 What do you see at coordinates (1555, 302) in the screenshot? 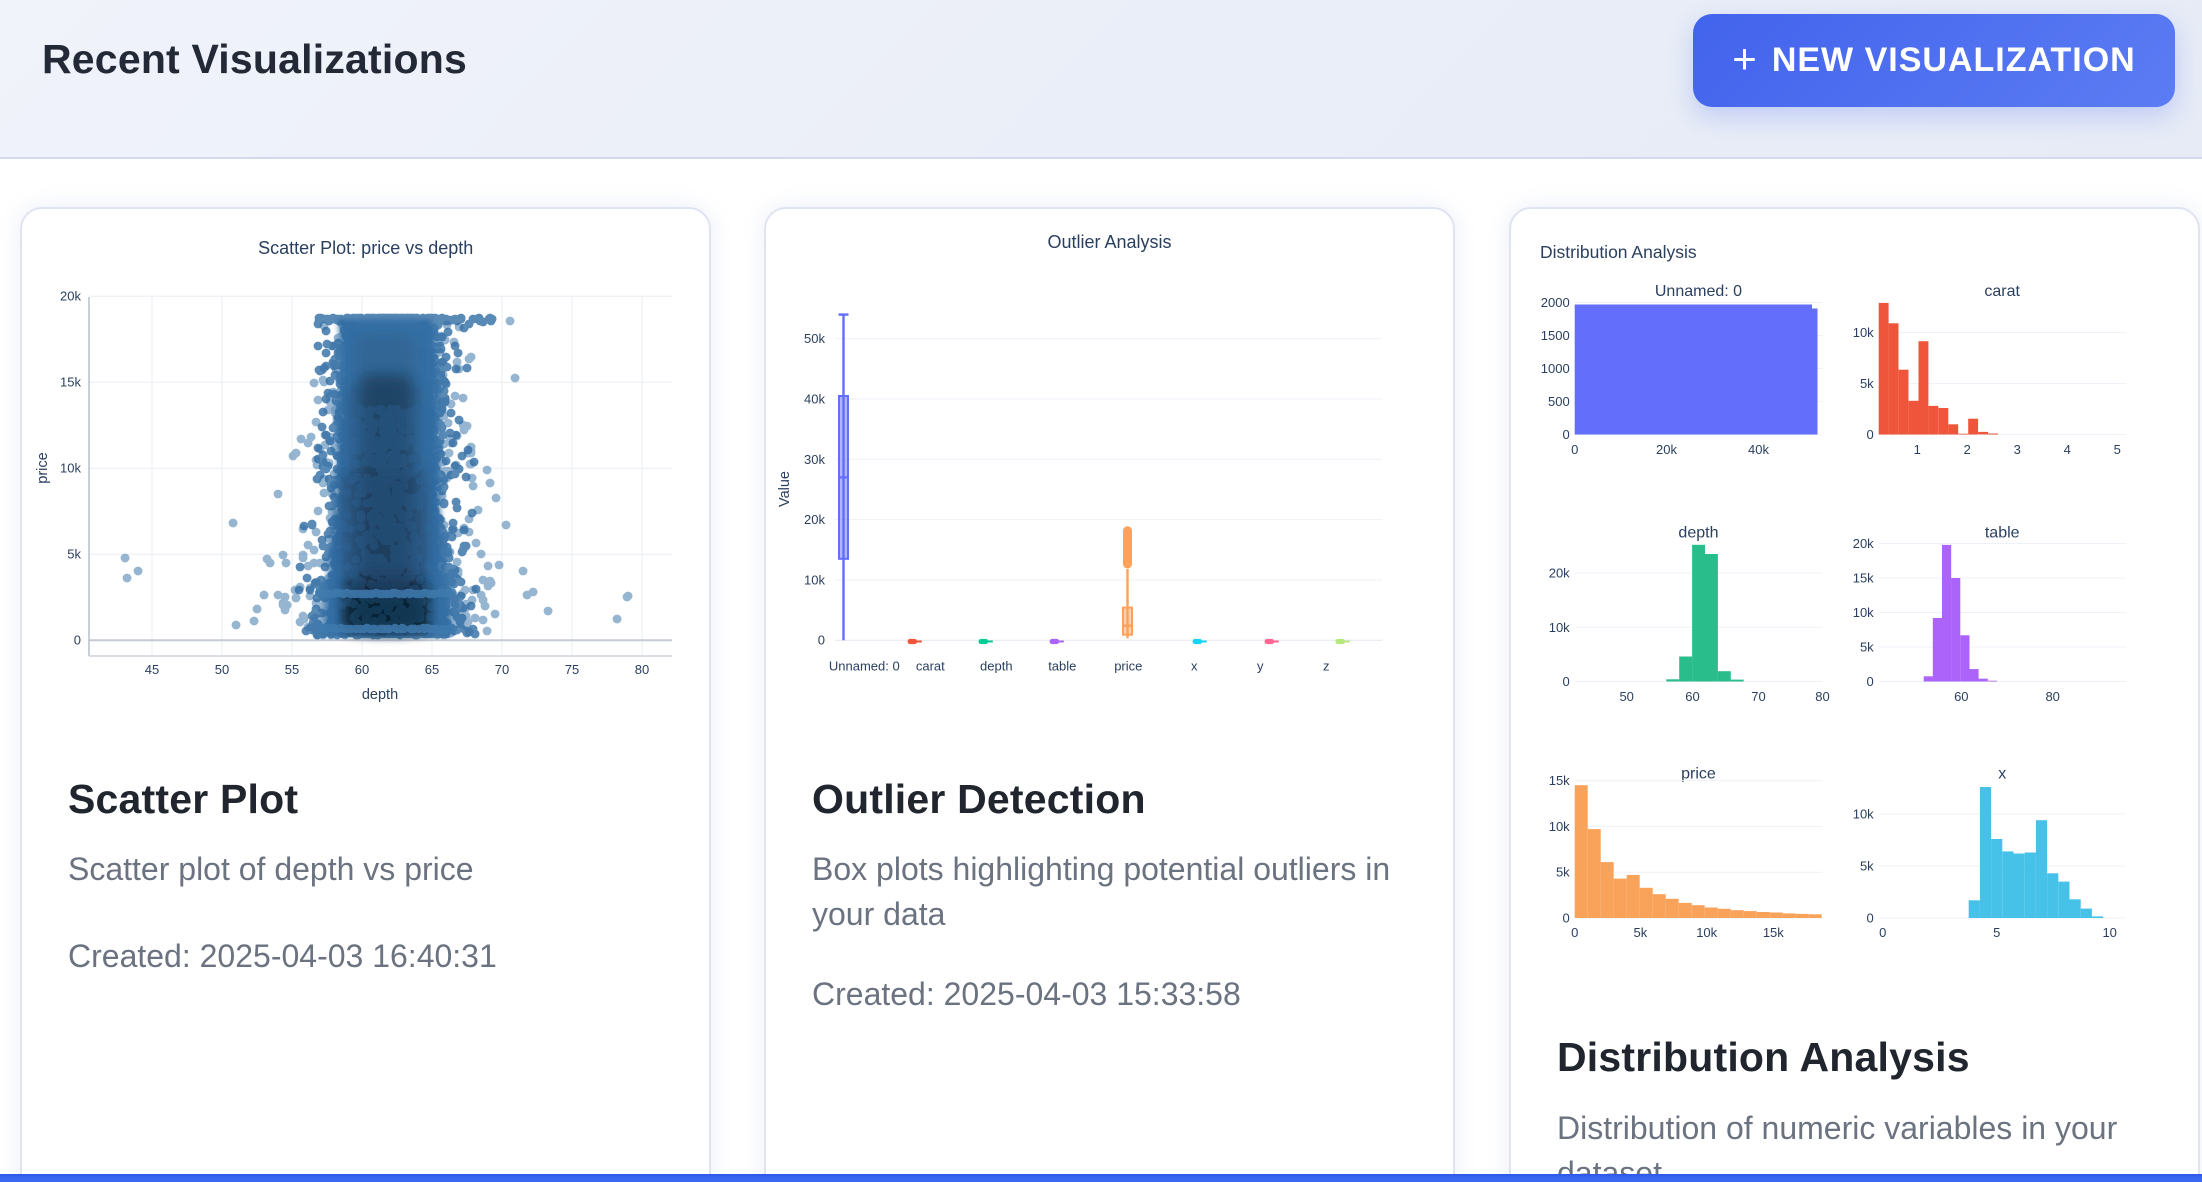
I see `svg-text: 2000` at bounding box center [1555, 302].